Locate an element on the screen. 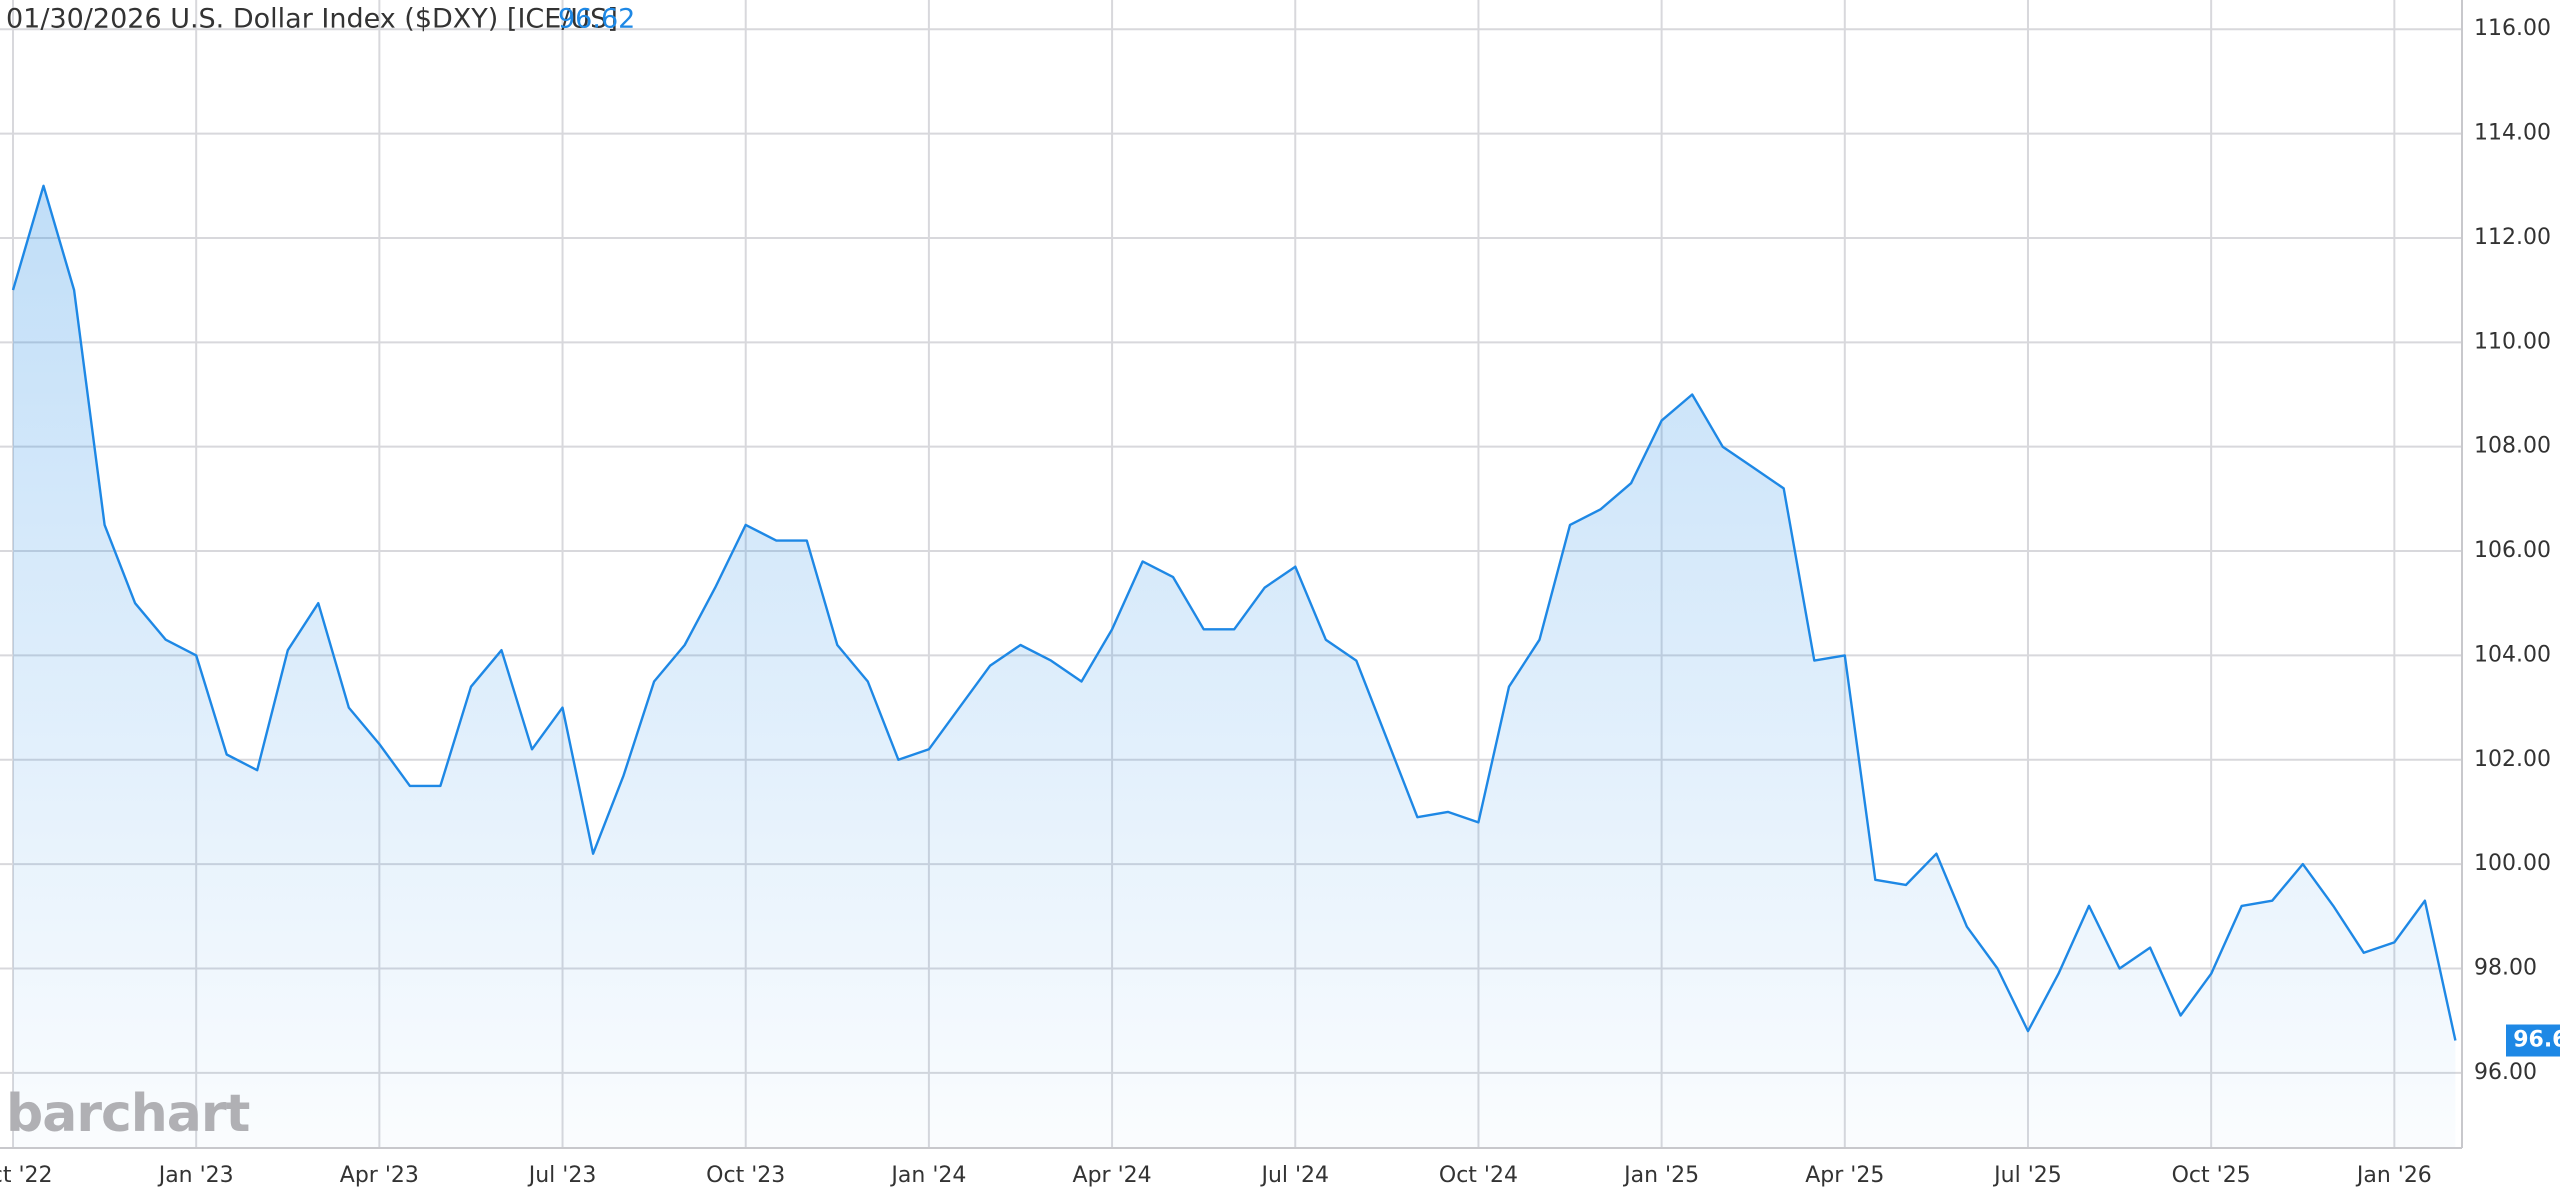 This screenshot has height=1201, width=2560. y-tick-label: 106.00 is located at coordinates (2512, 550).